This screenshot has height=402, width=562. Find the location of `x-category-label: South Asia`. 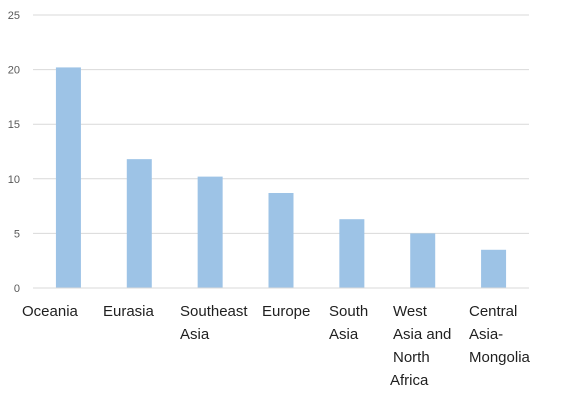

x-category-label: South Asia is located at coordinates (348, 323).